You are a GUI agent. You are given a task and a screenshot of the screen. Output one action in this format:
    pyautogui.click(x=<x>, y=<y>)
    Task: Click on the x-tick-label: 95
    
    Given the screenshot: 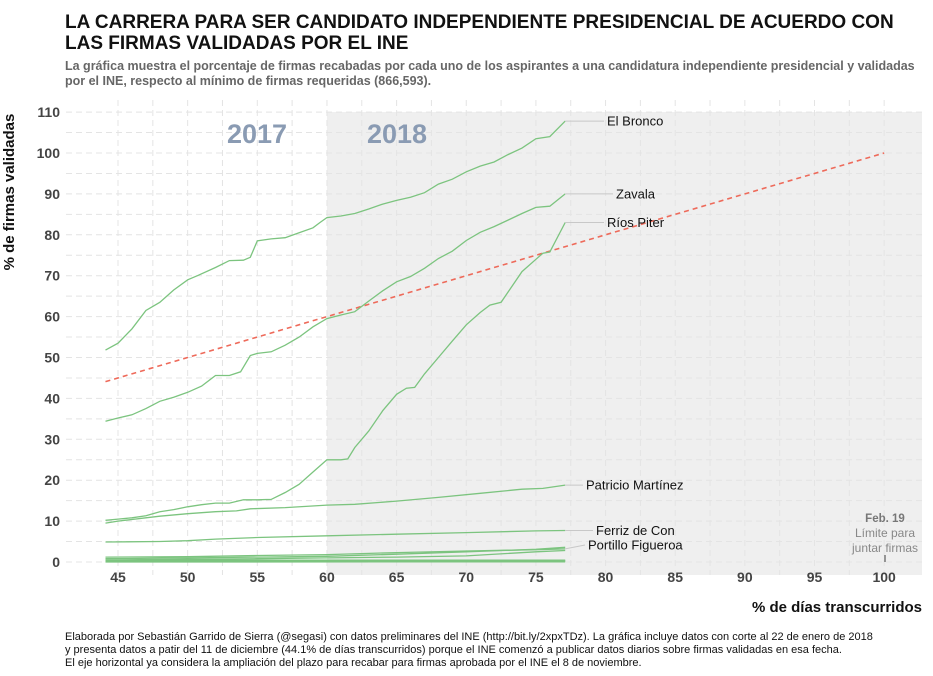 What is the action you would take?
    pyautogui.click(x=815, y=577)
    